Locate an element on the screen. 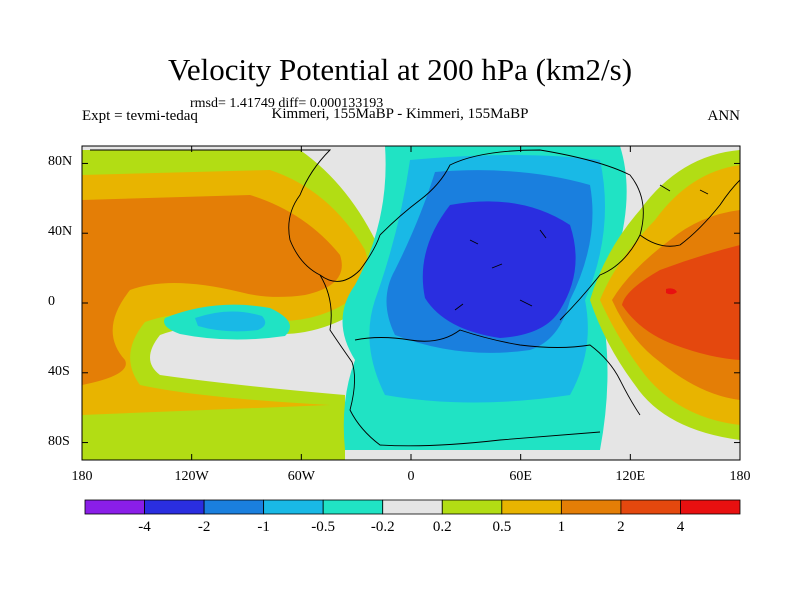  colorbar-label: -0.2 is located at coordinates (382, 527).